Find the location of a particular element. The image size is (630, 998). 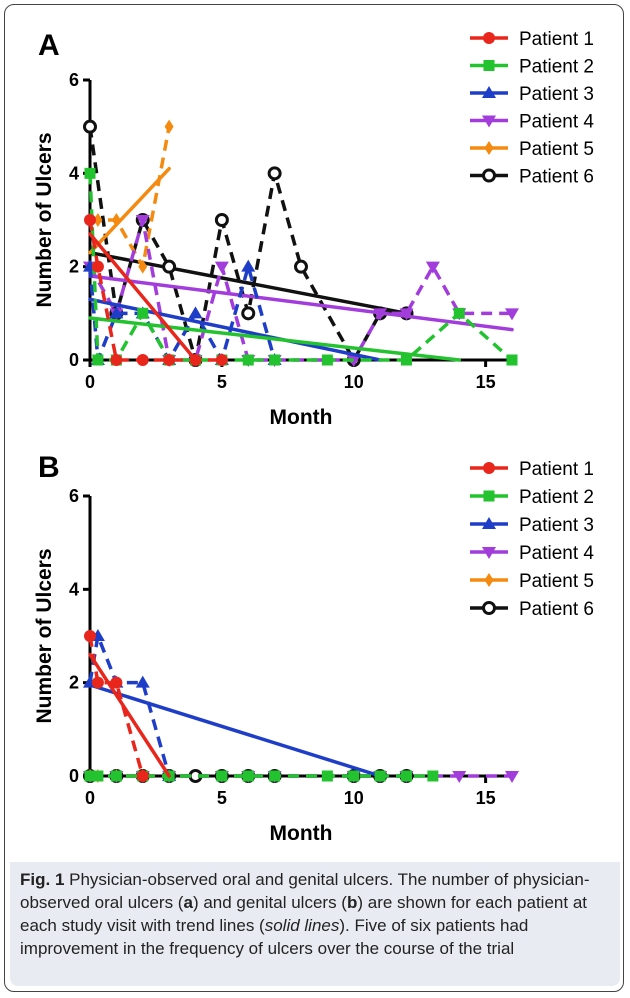

legend-label-a: Patient 5 is located at coordinates (556, 149).